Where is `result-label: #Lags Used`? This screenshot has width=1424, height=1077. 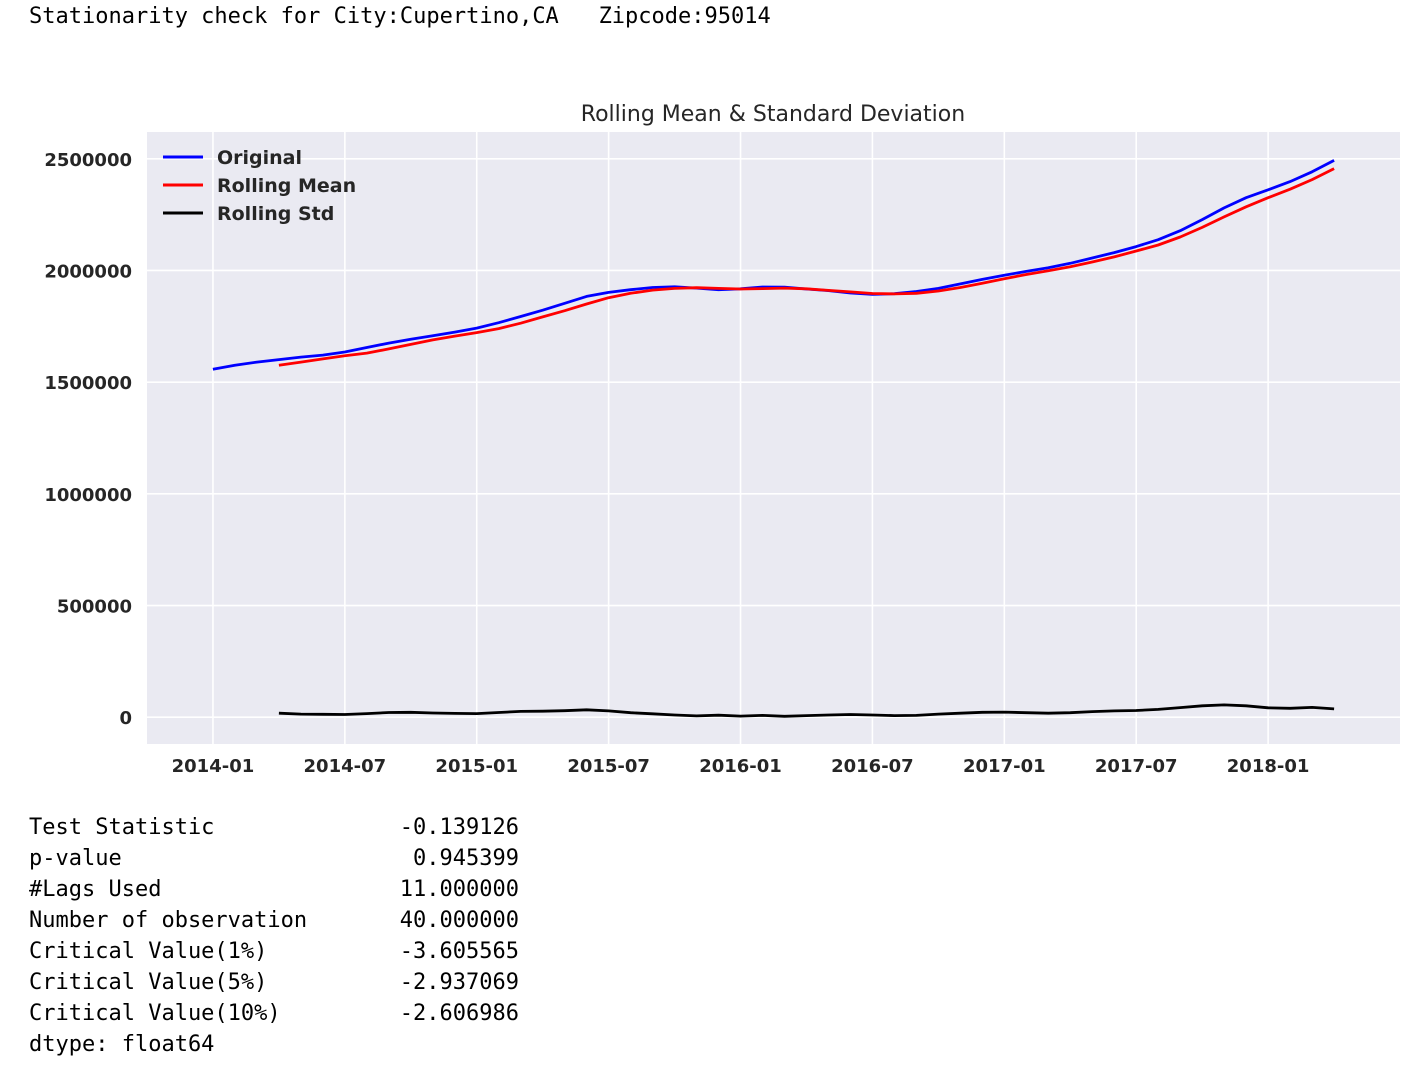
result-label: #Lags Used is located at coordinates (95, 889).